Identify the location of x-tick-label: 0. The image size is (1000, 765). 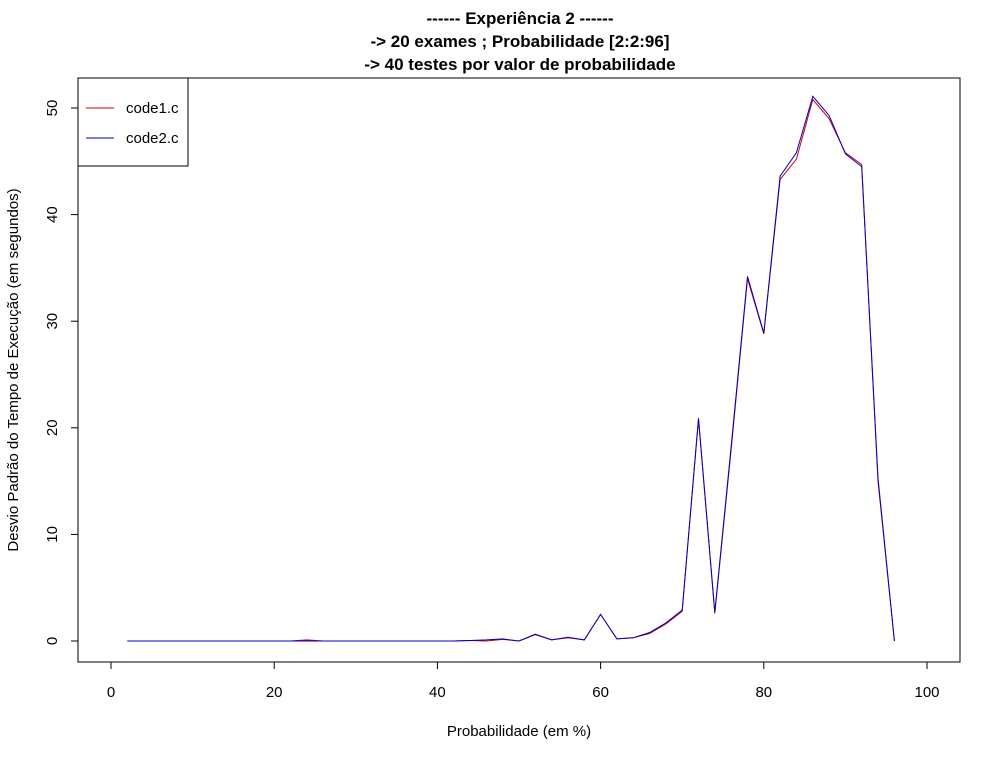
(111, 692).